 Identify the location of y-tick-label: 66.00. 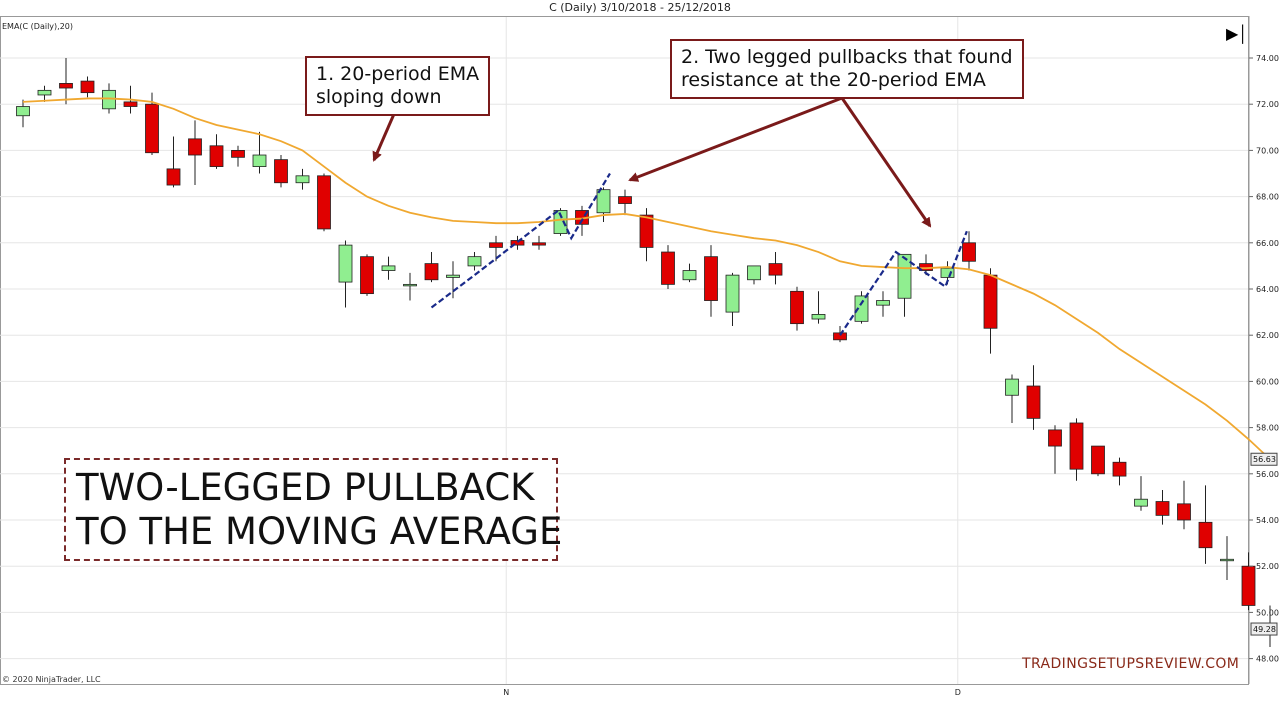
(1267, 243).